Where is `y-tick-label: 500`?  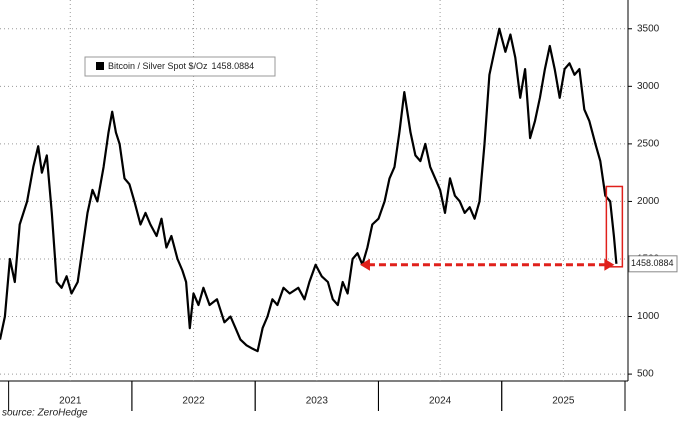
y-tick-label: 500 is located at coordinates (645, 374).